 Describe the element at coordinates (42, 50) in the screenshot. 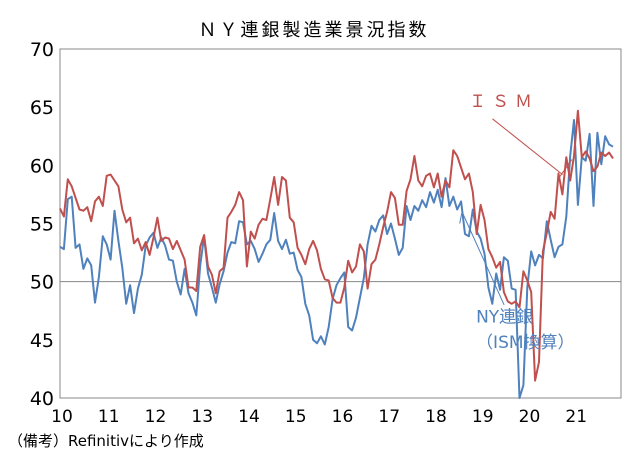

I see `y-tick-label: 70` at that location.